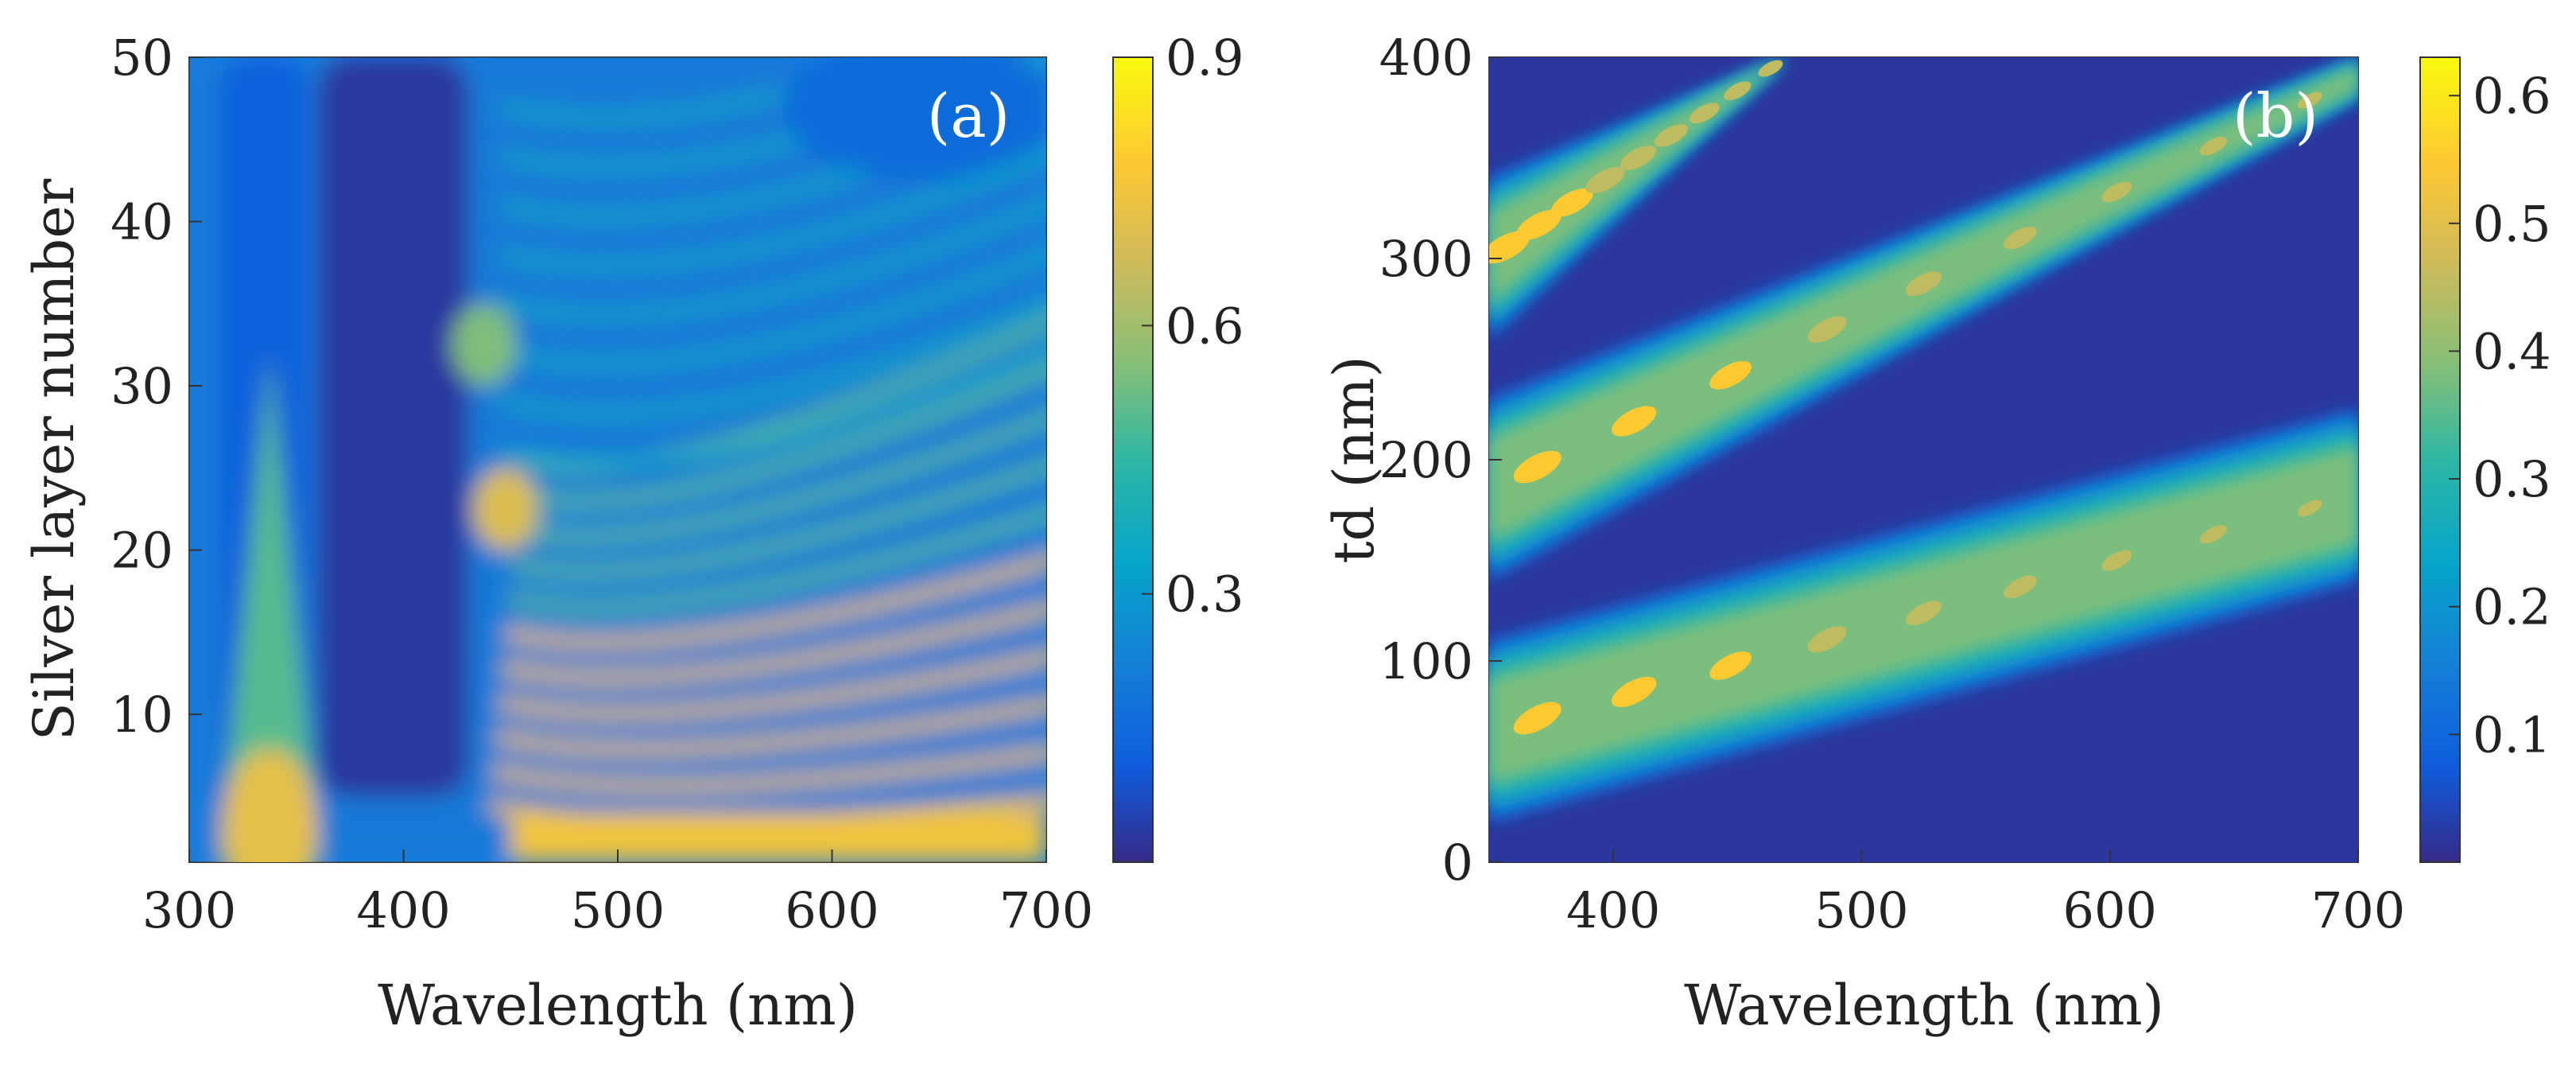 The image size is (2576, 1065). What do you see at coordinates (2275, 115) in the screenshot?
I see `panel-label-b: (b)` at bounding box center [2275, 115].